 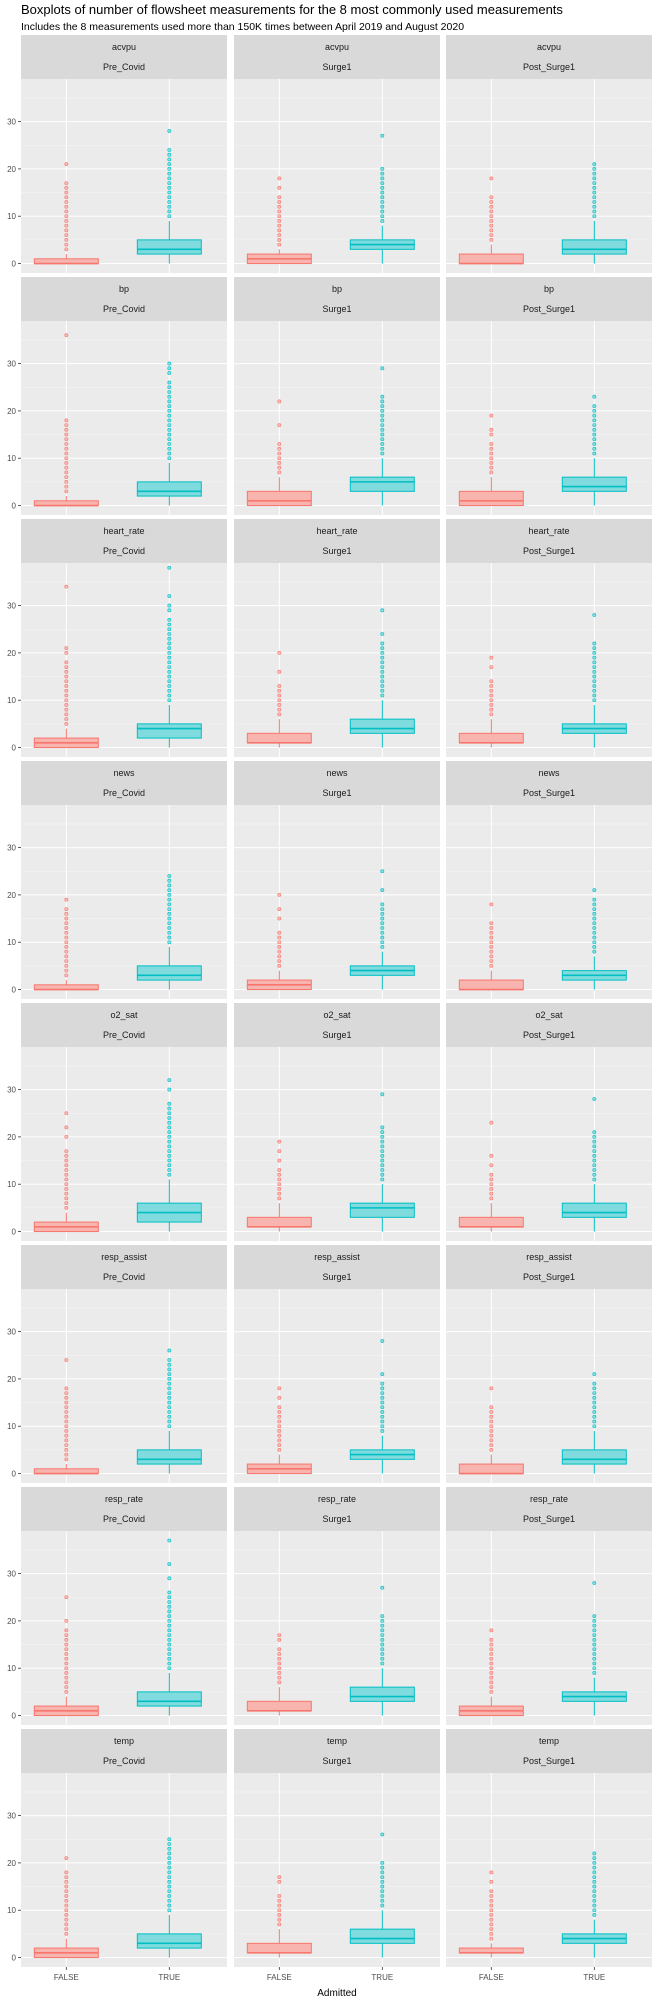 I want to click on facet-panel-o2_sat-Post_Surge1: o2_sat Post_Surge1, so click(x=549, y=1122).